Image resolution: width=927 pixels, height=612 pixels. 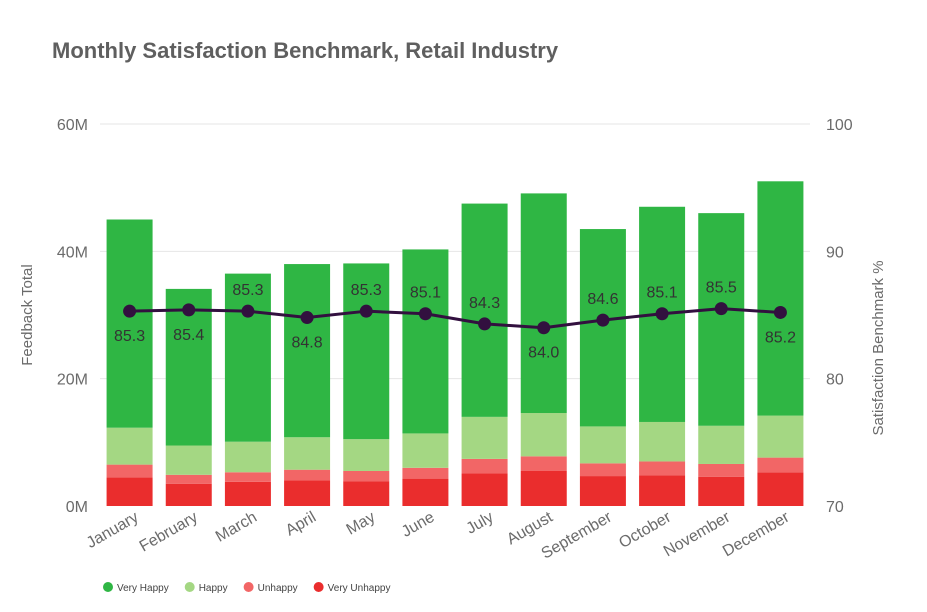 What do you see at coordinates (72, 380) in the screenshot?
I see `y-tick-label: 20M` at bounding box center [72, 380].